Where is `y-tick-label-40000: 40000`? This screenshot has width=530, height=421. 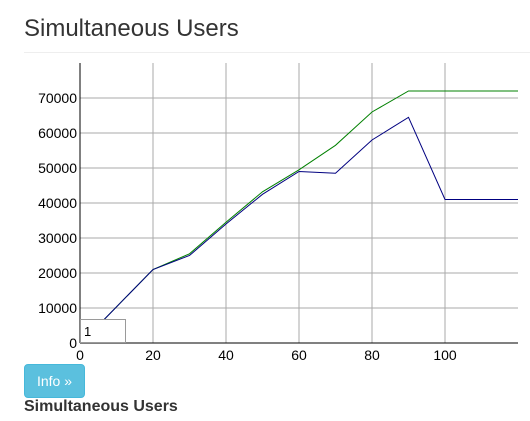
y-tick-label-40000: 40000 is located at coordinates (57, 203).